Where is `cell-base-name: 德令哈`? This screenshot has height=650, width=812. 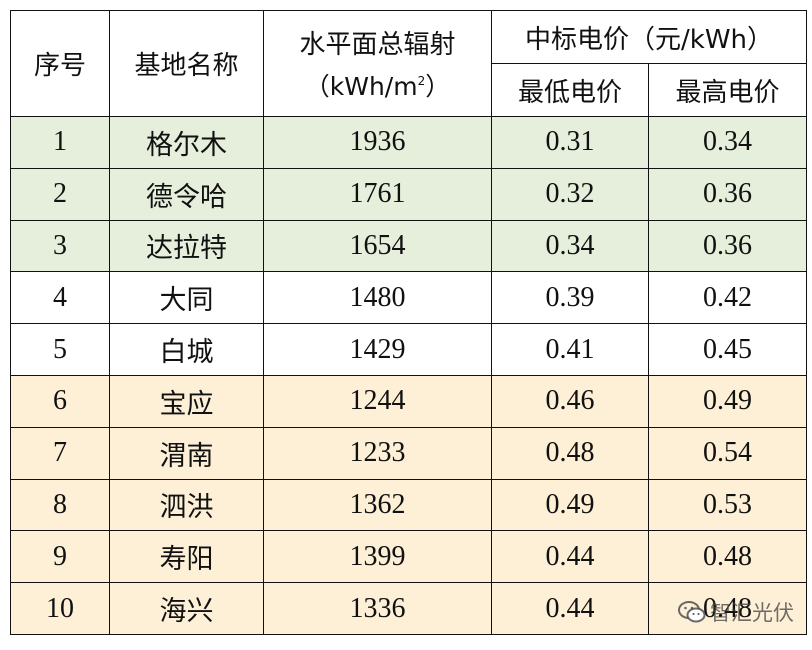
cell-base-name: 德令哈 is located at coordinates (186, 194).